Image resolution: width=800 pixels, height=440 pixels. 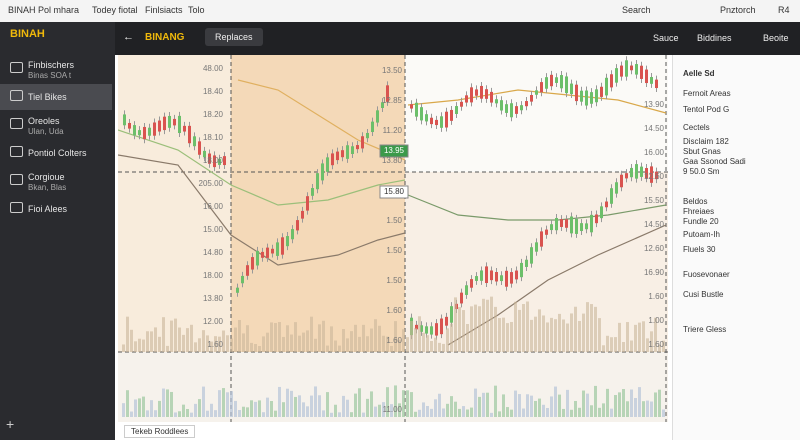 What do you see at coordinates (56, 153) in the screenshot?
I see `nav-item: Pontiol Colters` at bounding box center [56, 153].